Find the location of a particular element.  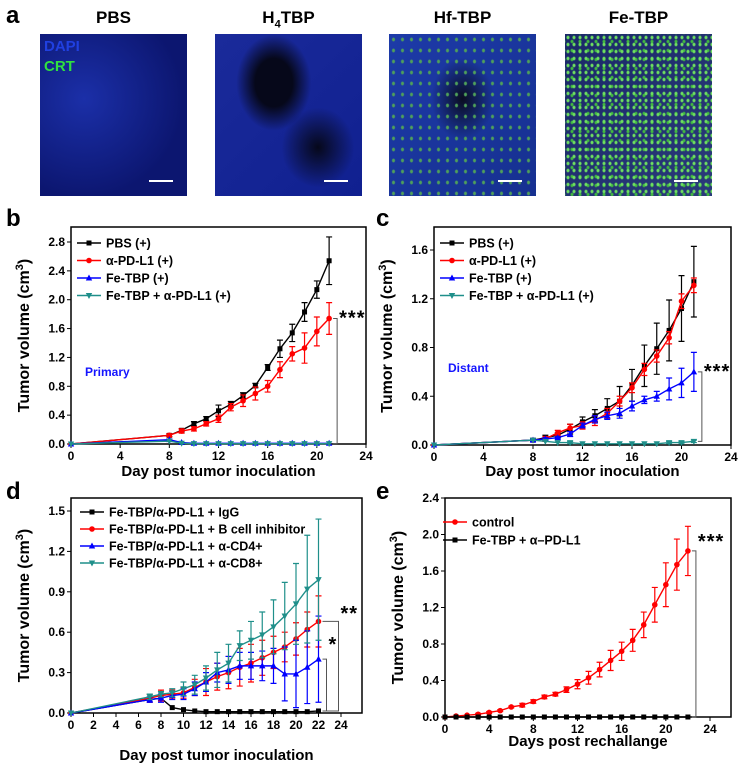

x-tick-label: 20 is located at coordinates (296, 725).